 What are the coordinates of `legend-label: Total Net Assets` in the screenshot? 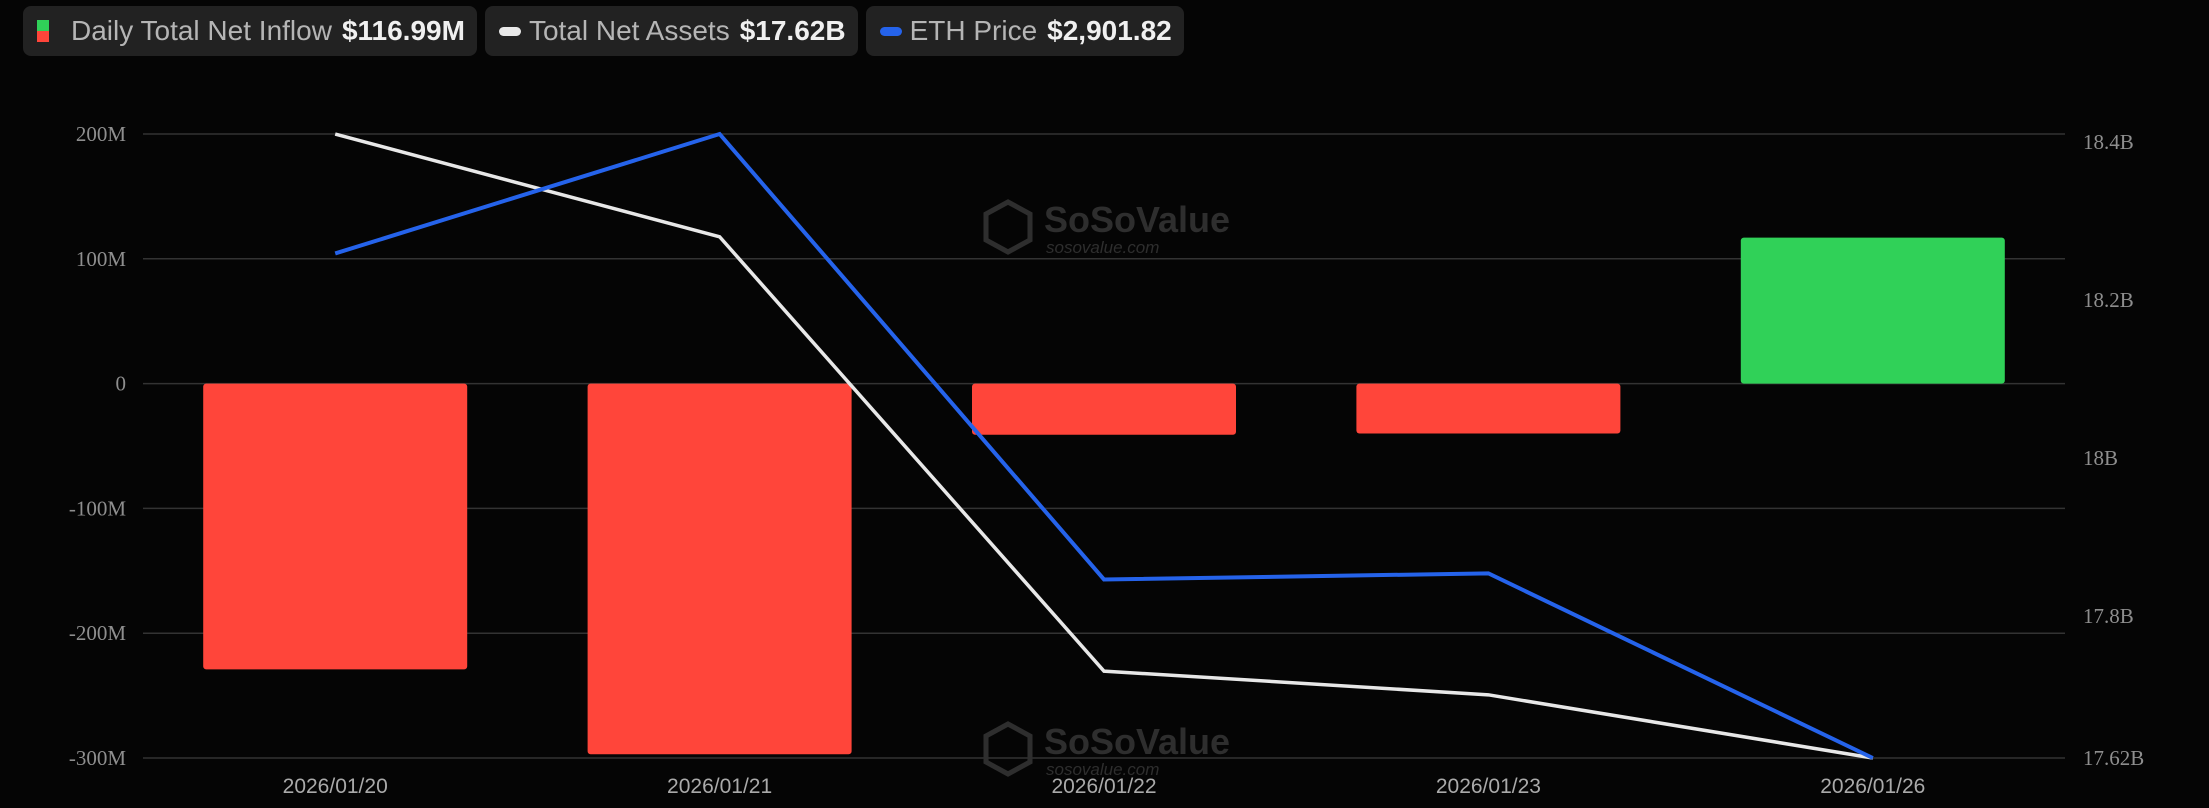 It's located at (629, 30).